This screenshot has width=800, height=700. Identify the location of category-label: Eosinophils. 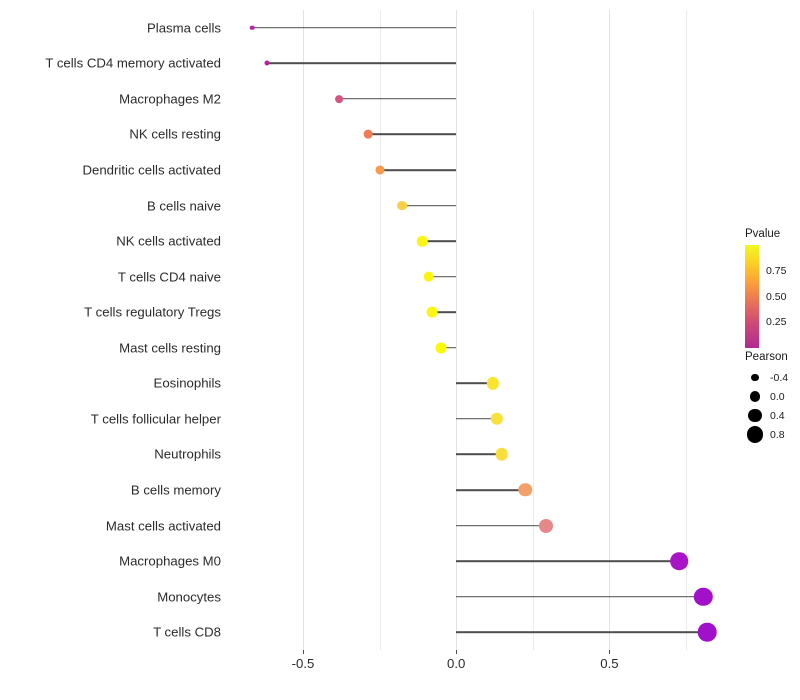
(187, 383).